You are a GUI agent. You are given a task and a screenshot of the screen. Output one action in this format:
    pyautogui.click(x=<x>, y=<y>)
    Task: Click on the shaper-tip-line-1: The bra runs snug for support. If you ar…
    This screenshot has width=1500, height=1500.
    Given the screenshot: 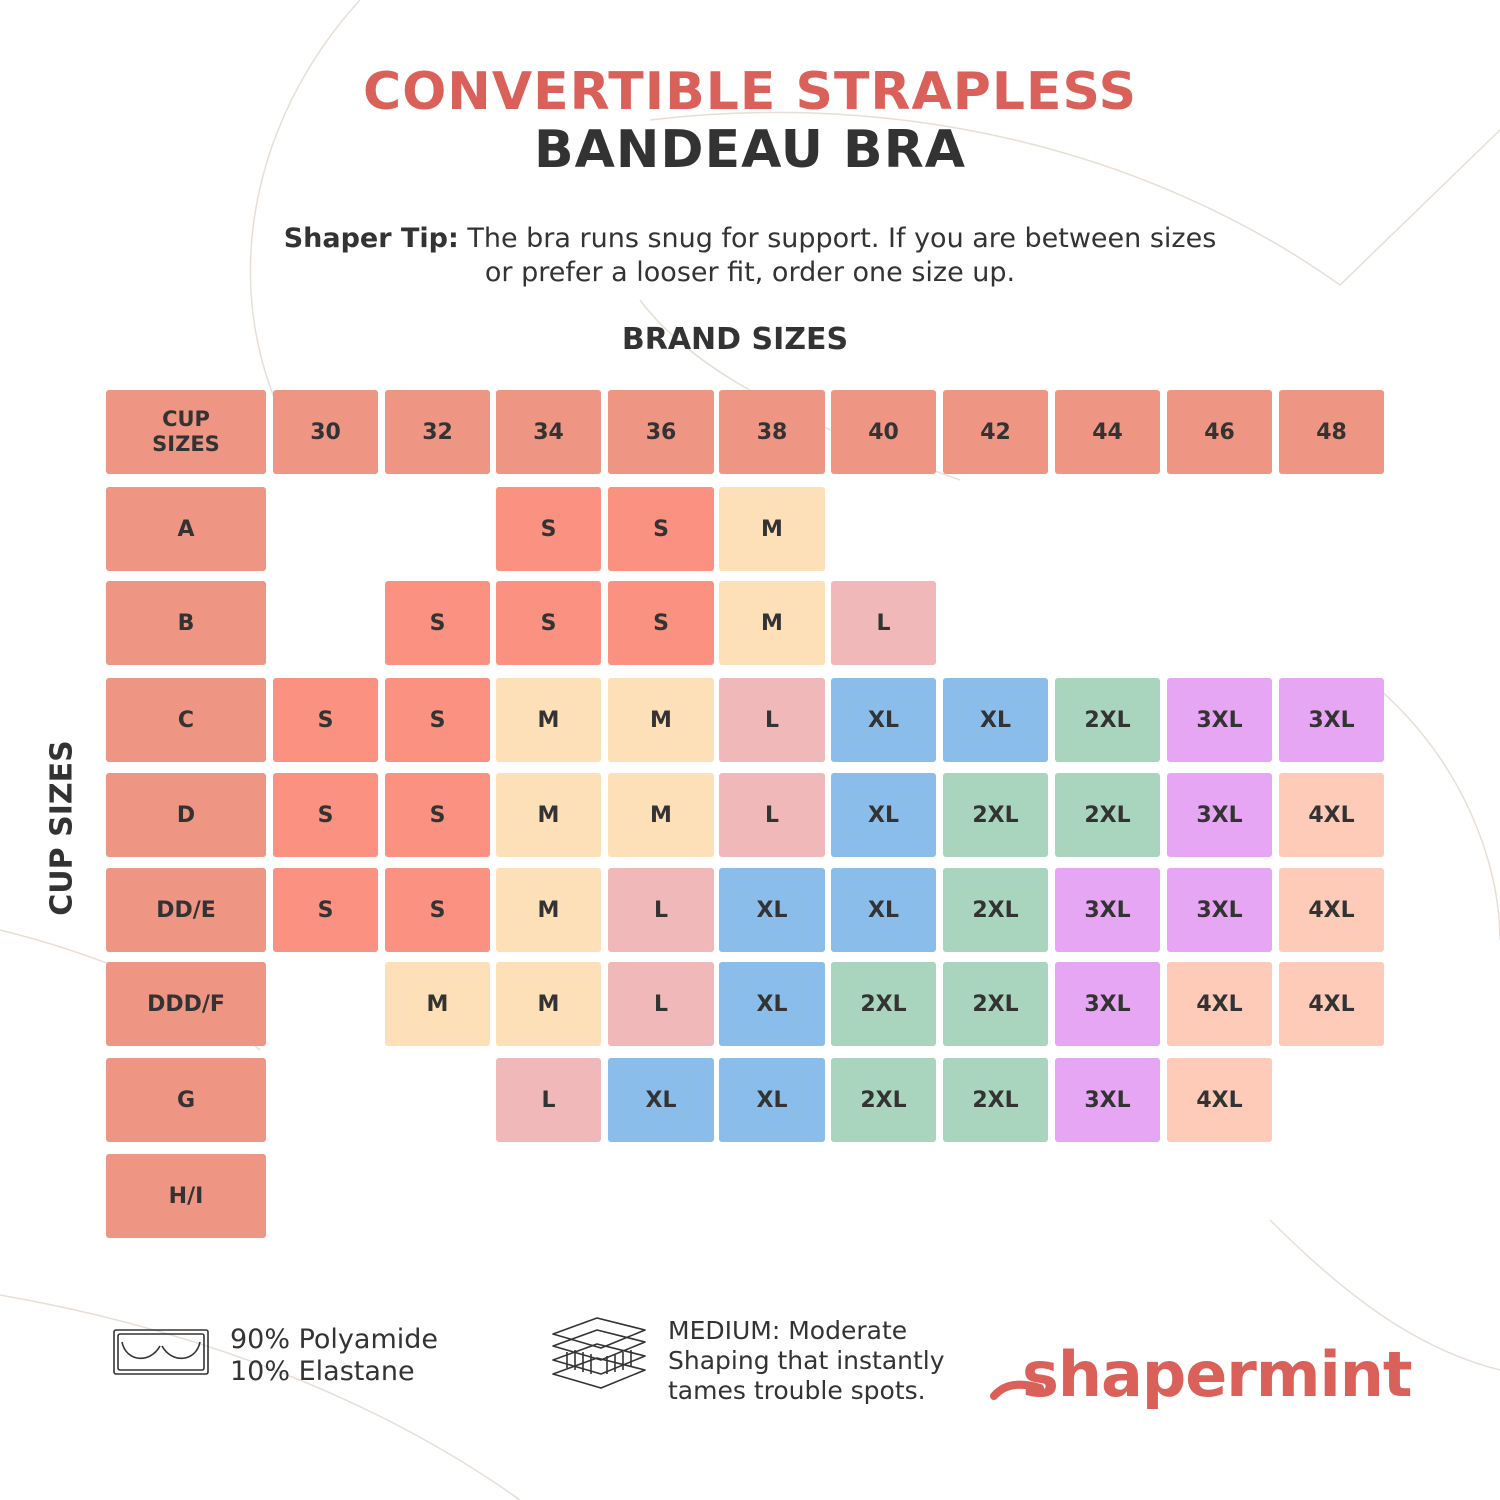 What is the action you would take?
    pyautogui.click(x=837, y=238)
    